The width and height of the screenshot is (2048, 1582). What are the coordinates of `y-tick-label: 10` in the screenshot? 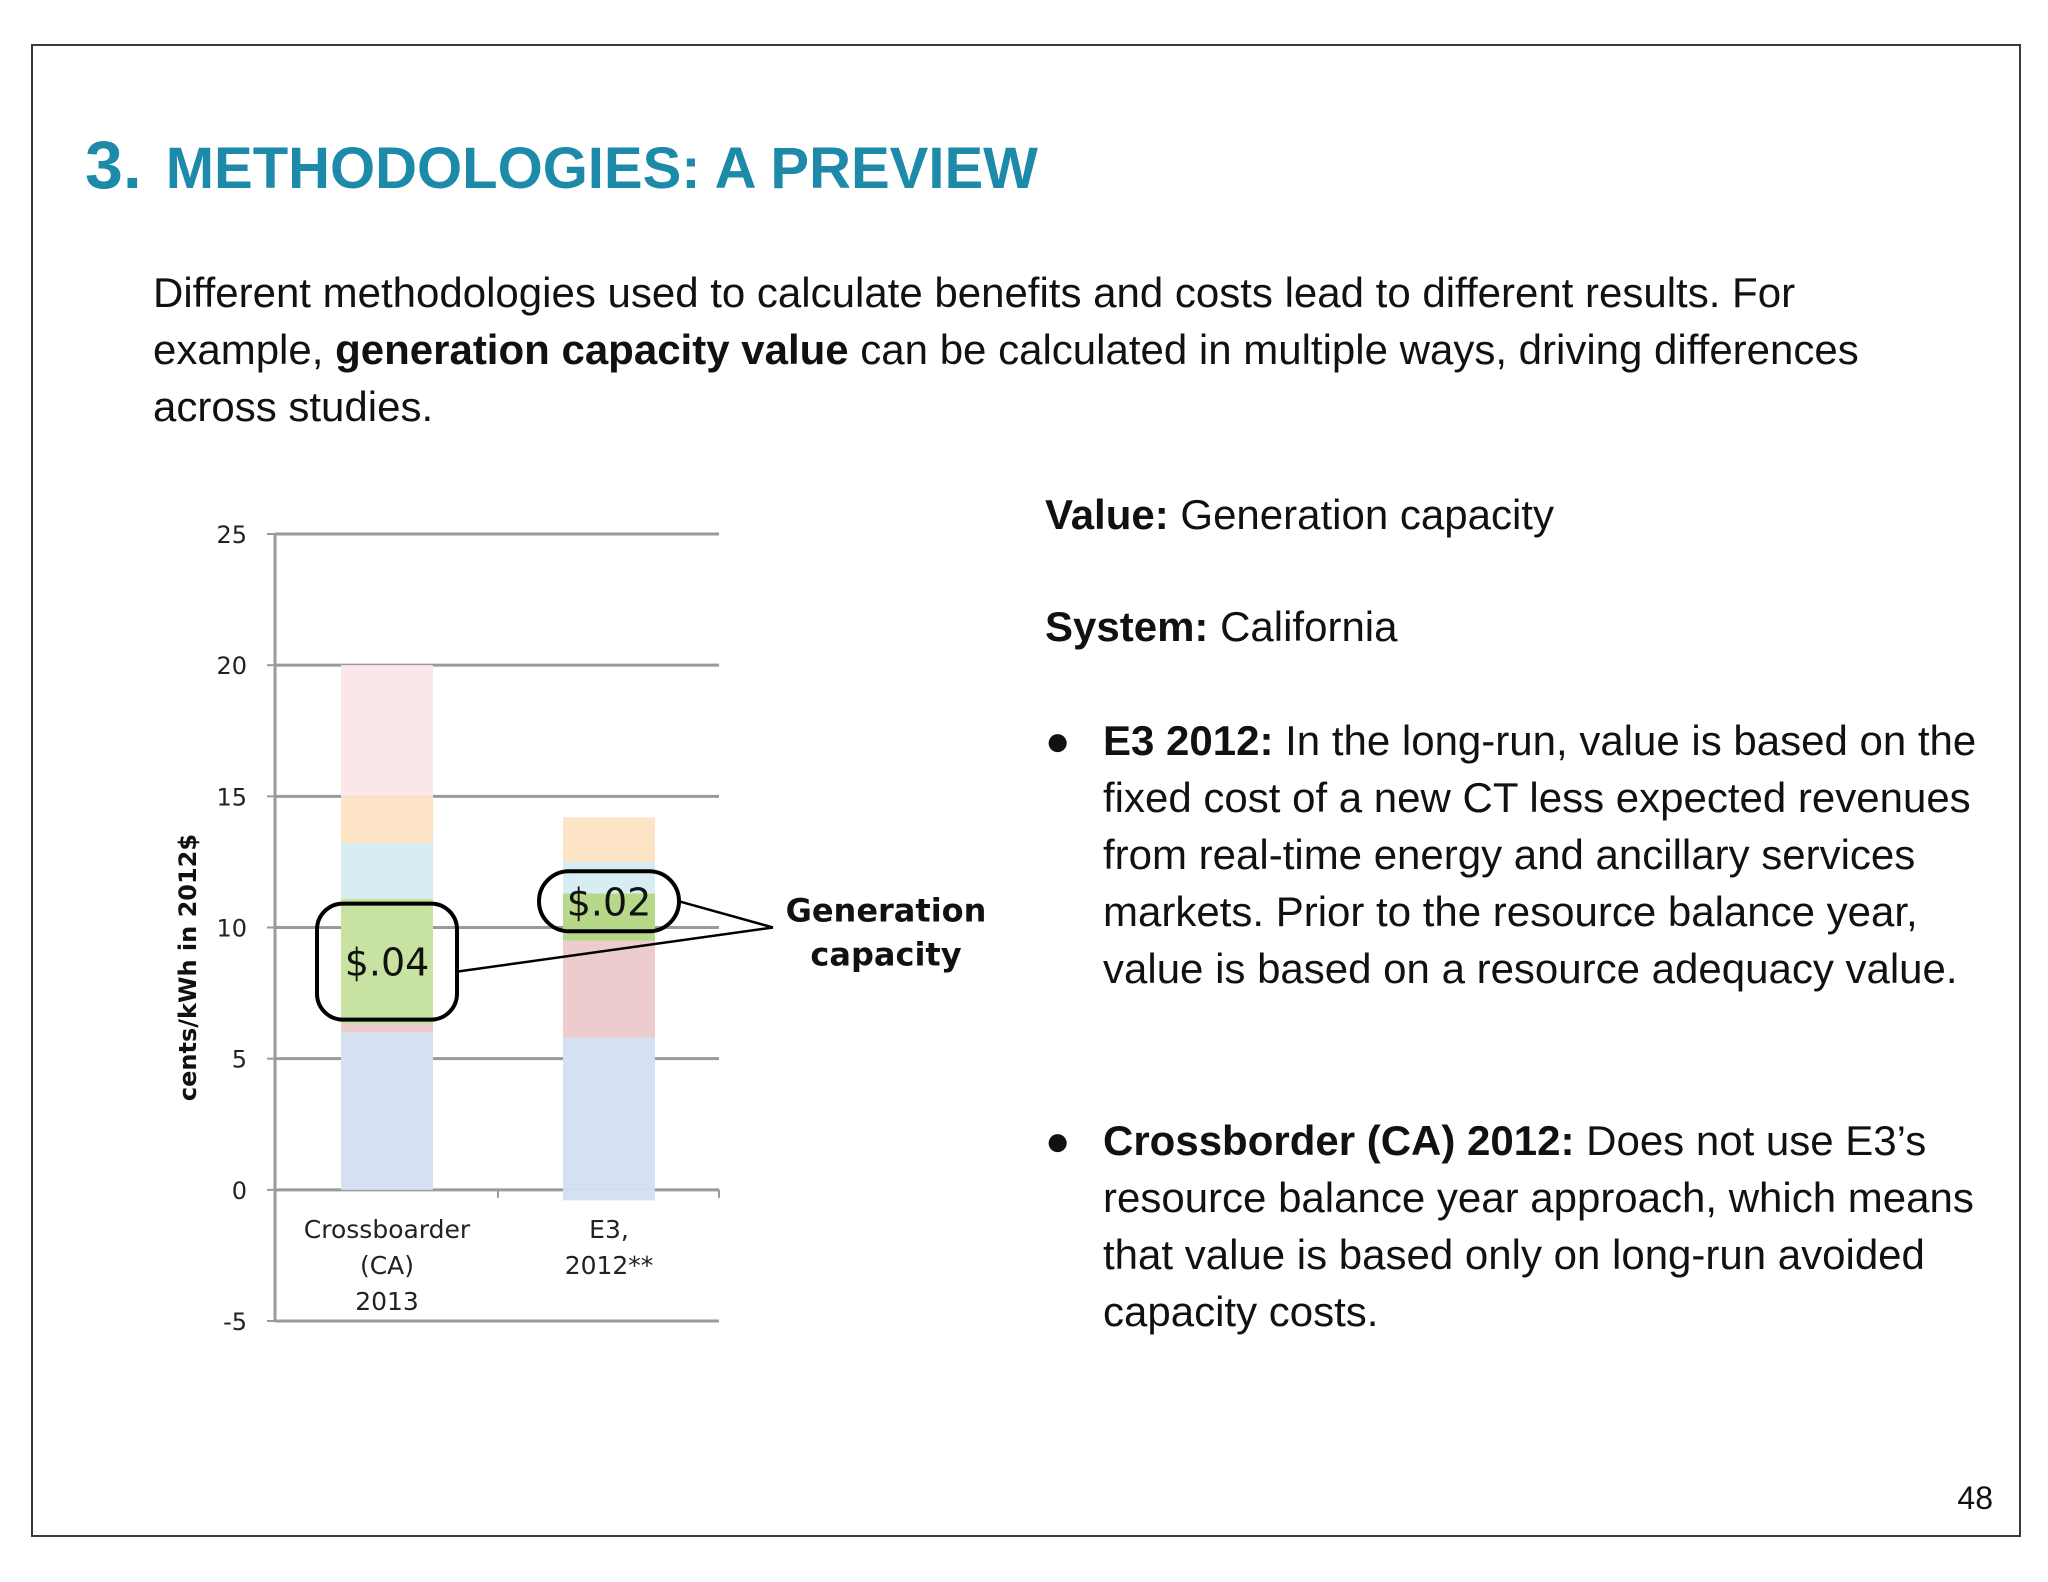 It's located at (231, 929).